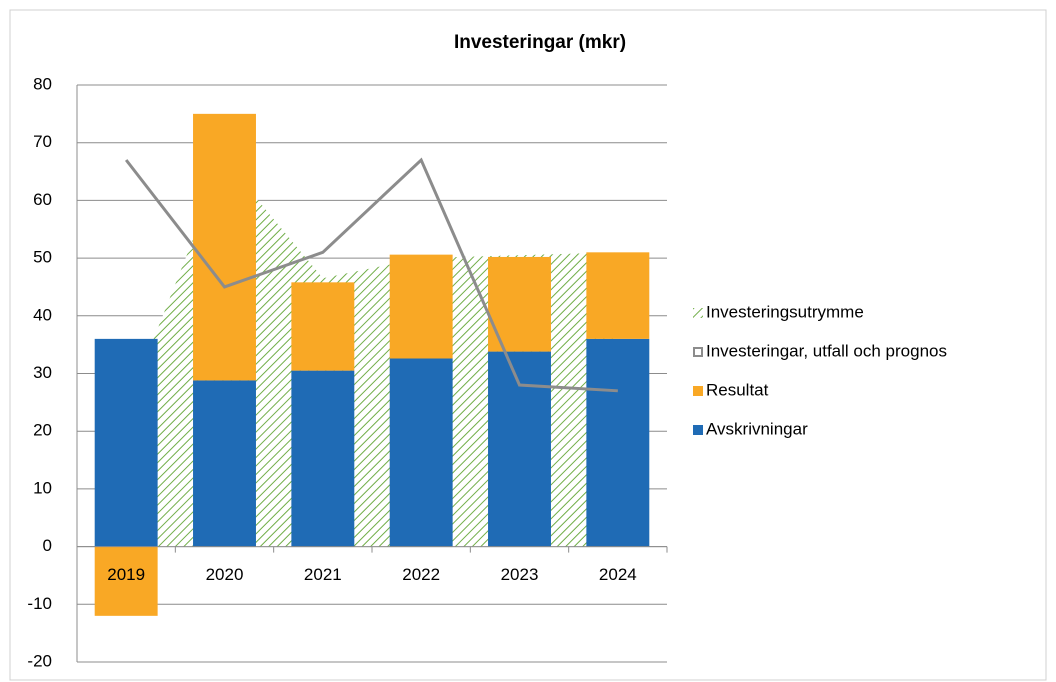 Image resolution: width=1056 pixels, height=682 pixels. What do you see at coordinates (42, 83) in the screenshot?
I see `y-tick-label: 80` at bounding box center [42, 83].